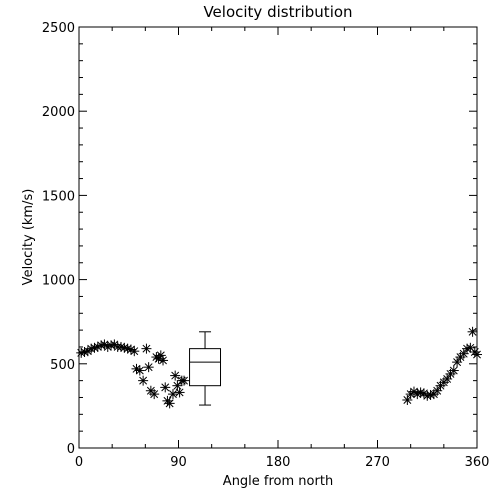 This screenshot has width=500, height=500. What do you see at coordinates (477, 462) in the screenshot?
I see `x-tick-label: 360` at bounding box center [477, 462].